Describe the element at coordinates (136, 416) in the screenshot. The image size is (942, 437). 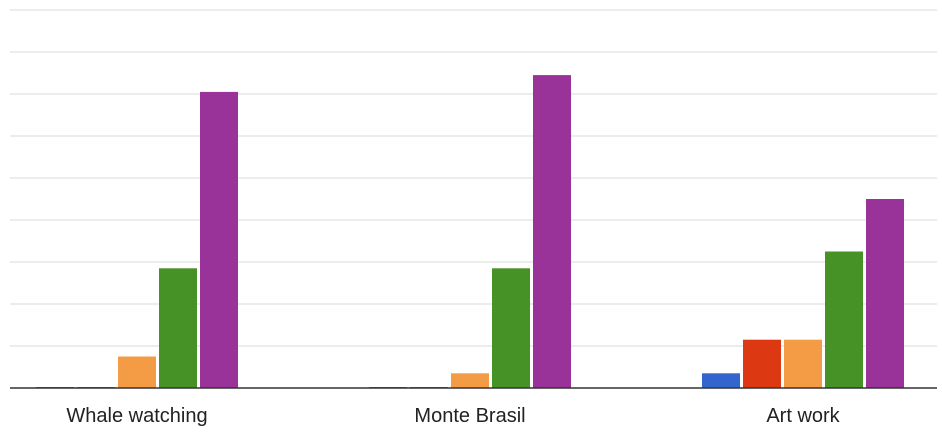
I see `x-tick-label: Whale watching` at that location.